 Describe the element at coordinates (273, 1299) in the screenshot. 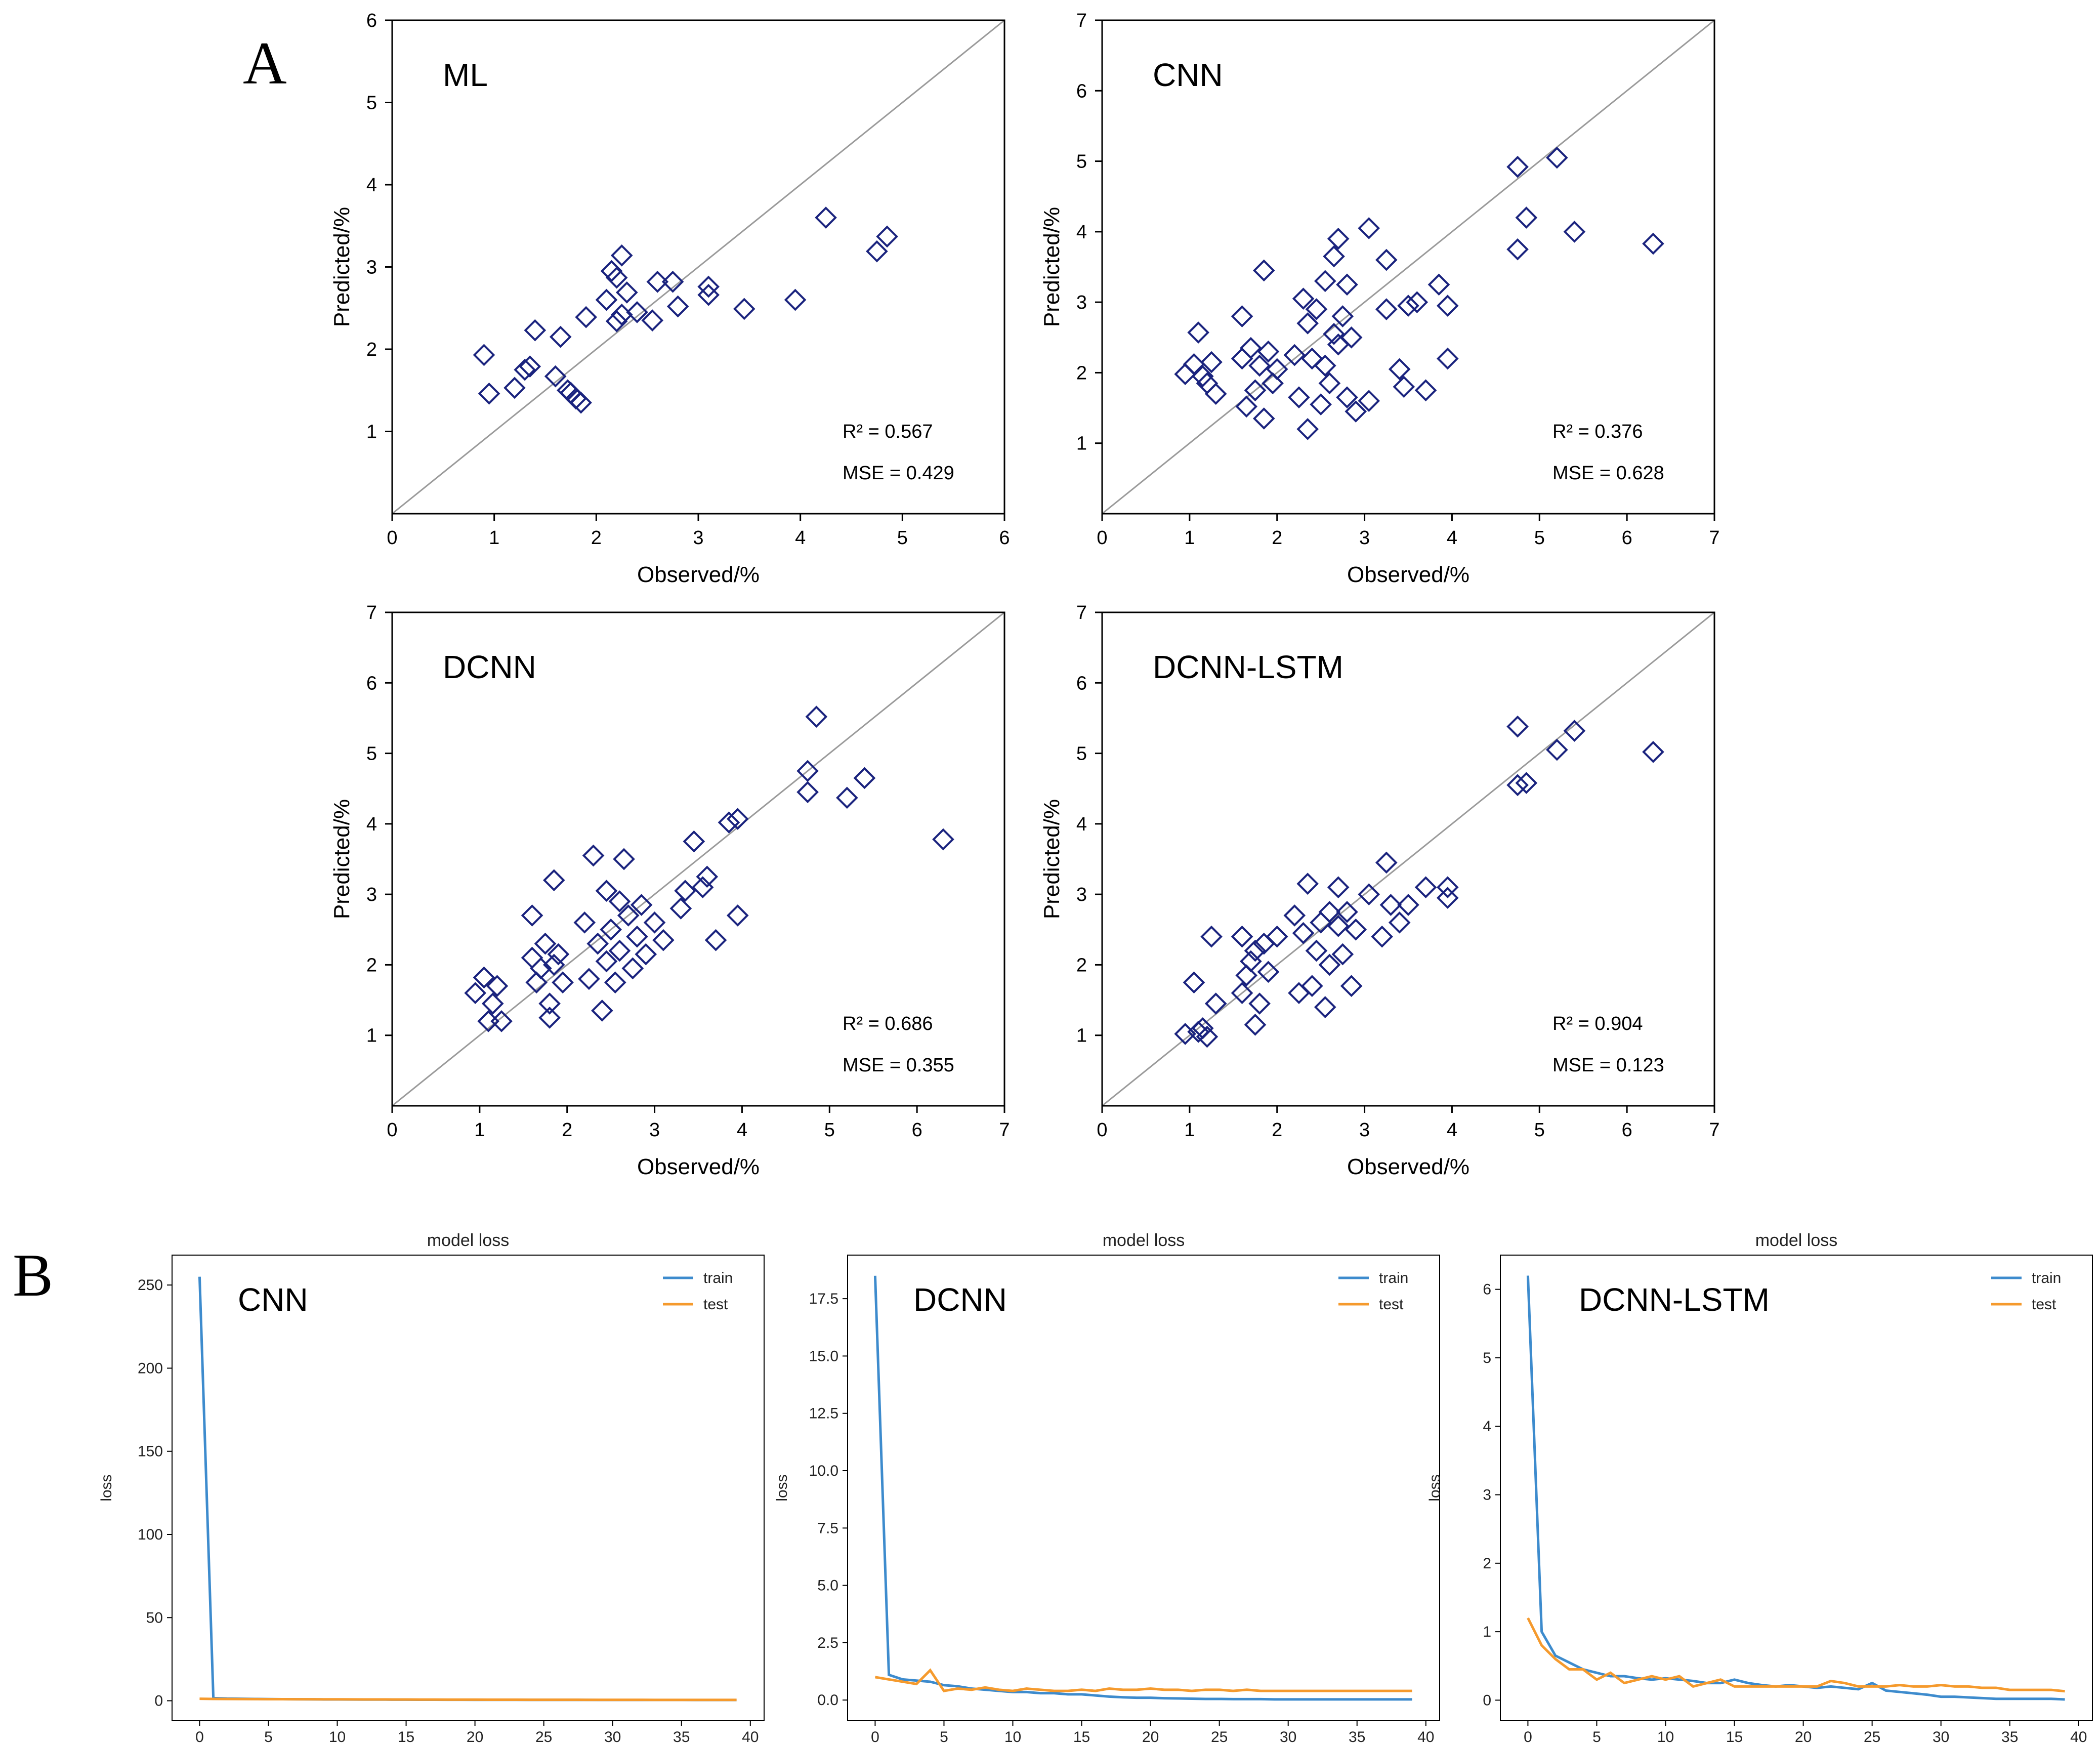

I see `model-title: CNN` at that location.